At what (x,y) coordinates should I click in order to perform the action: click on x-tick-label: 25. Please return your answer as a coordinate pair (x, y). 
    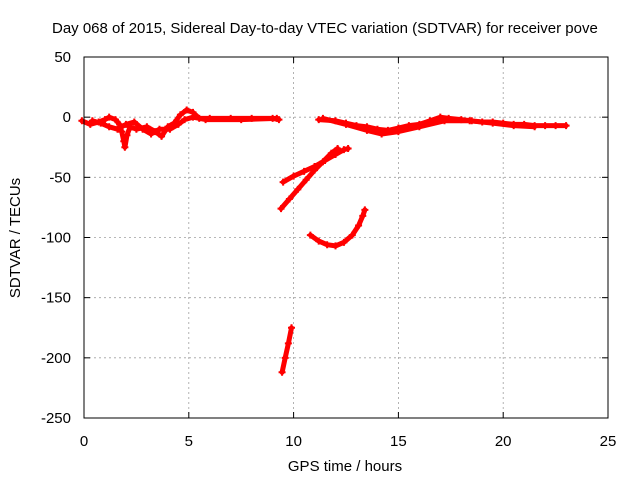
    Looking at the image, I should click on (608, 441).